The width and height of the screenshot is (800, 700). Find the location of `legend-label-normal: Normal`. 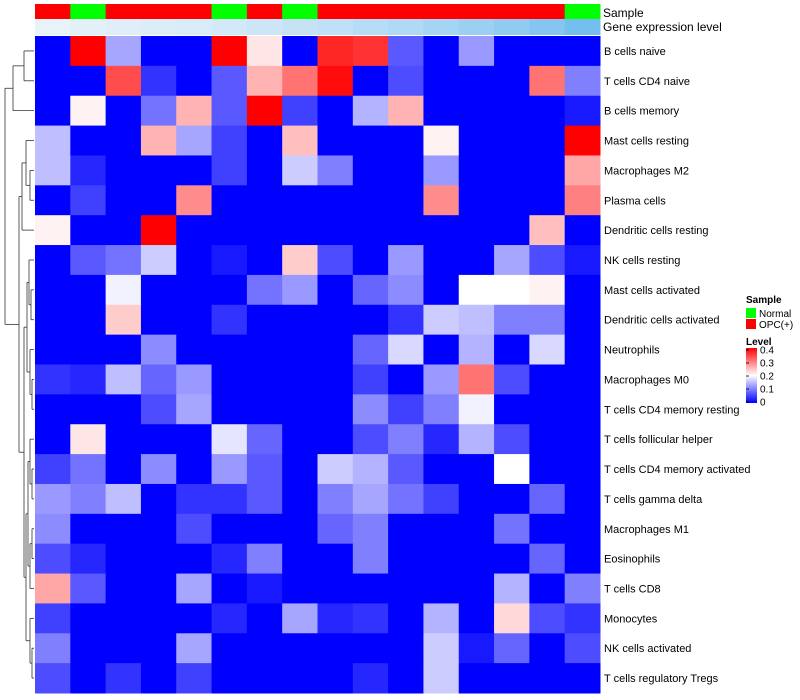

legend-label-normal: Normal is located at coordinates (775, 314).